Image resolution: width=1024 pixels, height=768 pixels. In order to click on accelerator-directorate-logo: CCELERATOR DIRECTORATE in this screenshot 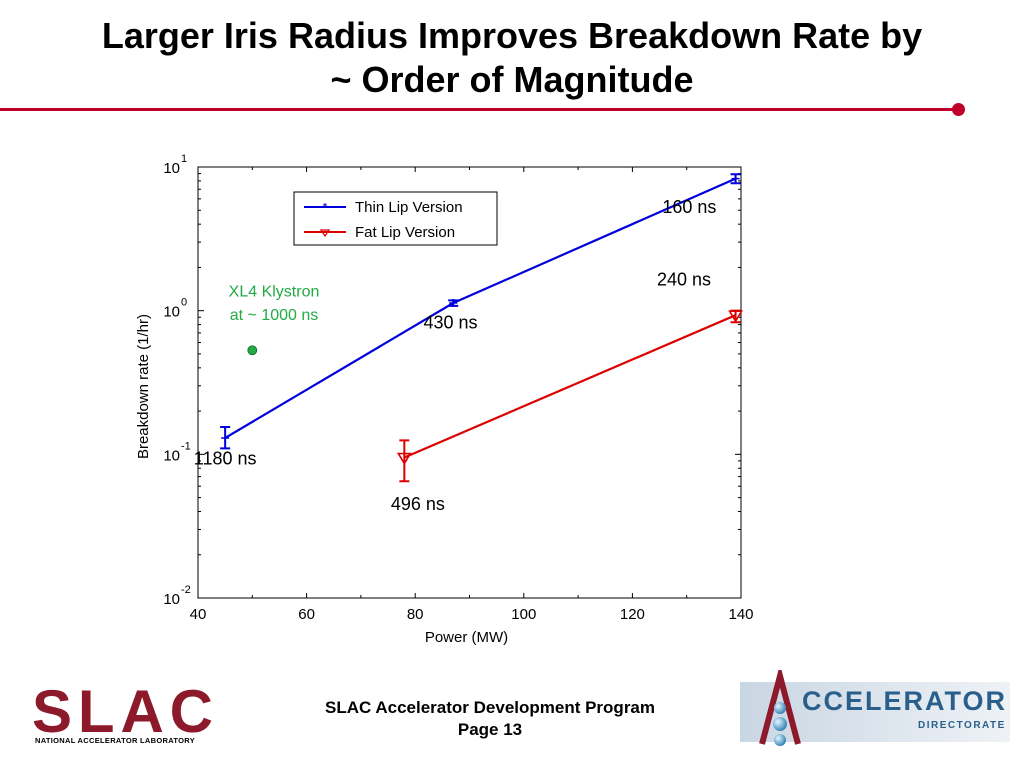, I will do `click(875, 708)`.